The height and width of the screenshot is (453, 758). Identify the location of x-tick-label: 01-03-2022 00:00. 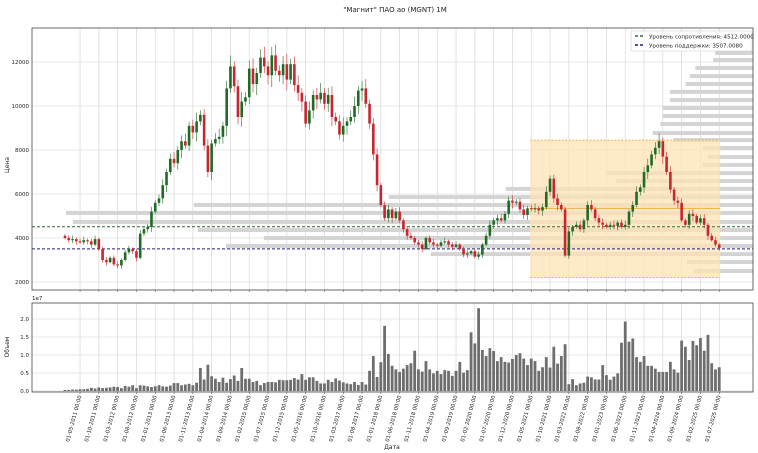
(563, 418).